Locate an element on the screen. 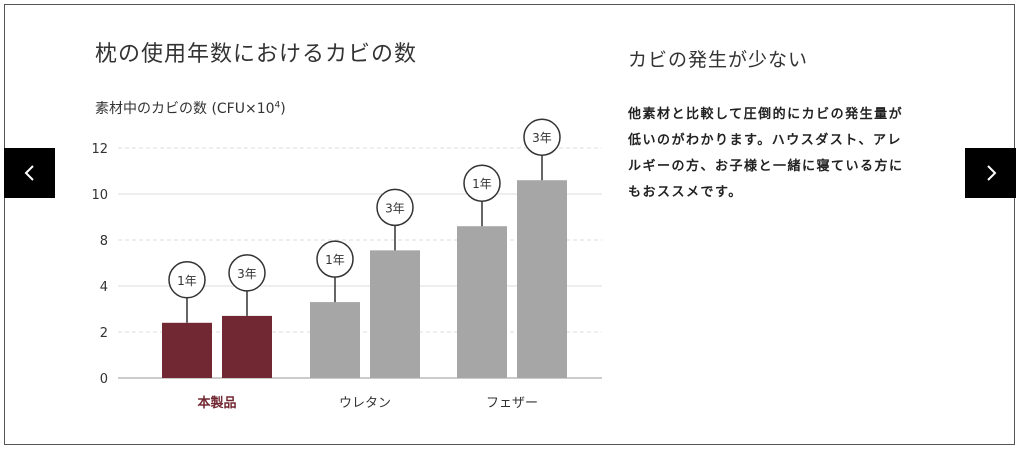 The width and height of the screenshot is (1024, 453). y-axis-label-exponent: 4 is located at coordinates (277, 105).